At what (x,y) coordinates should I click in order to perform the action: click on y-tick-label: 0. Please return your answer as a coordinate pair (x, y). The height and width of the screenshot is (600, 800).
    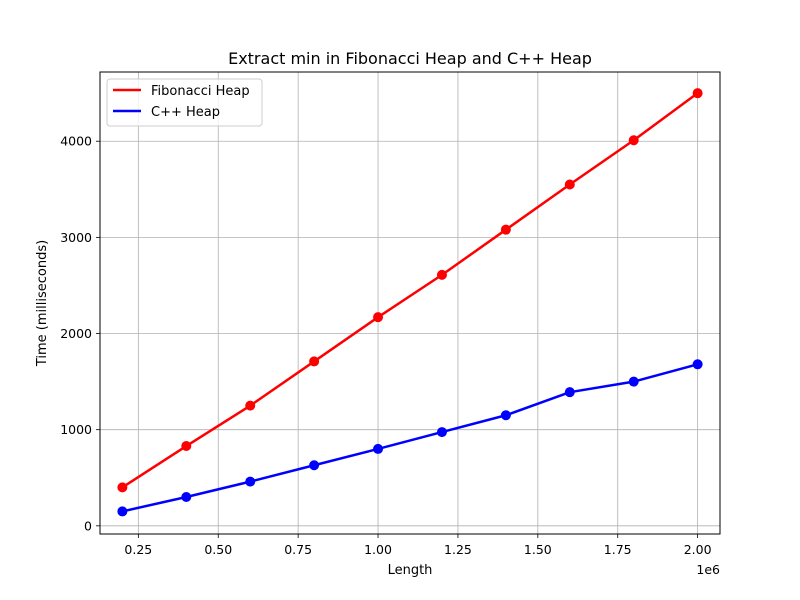
    Looking at the image, I should click on (88, 525).